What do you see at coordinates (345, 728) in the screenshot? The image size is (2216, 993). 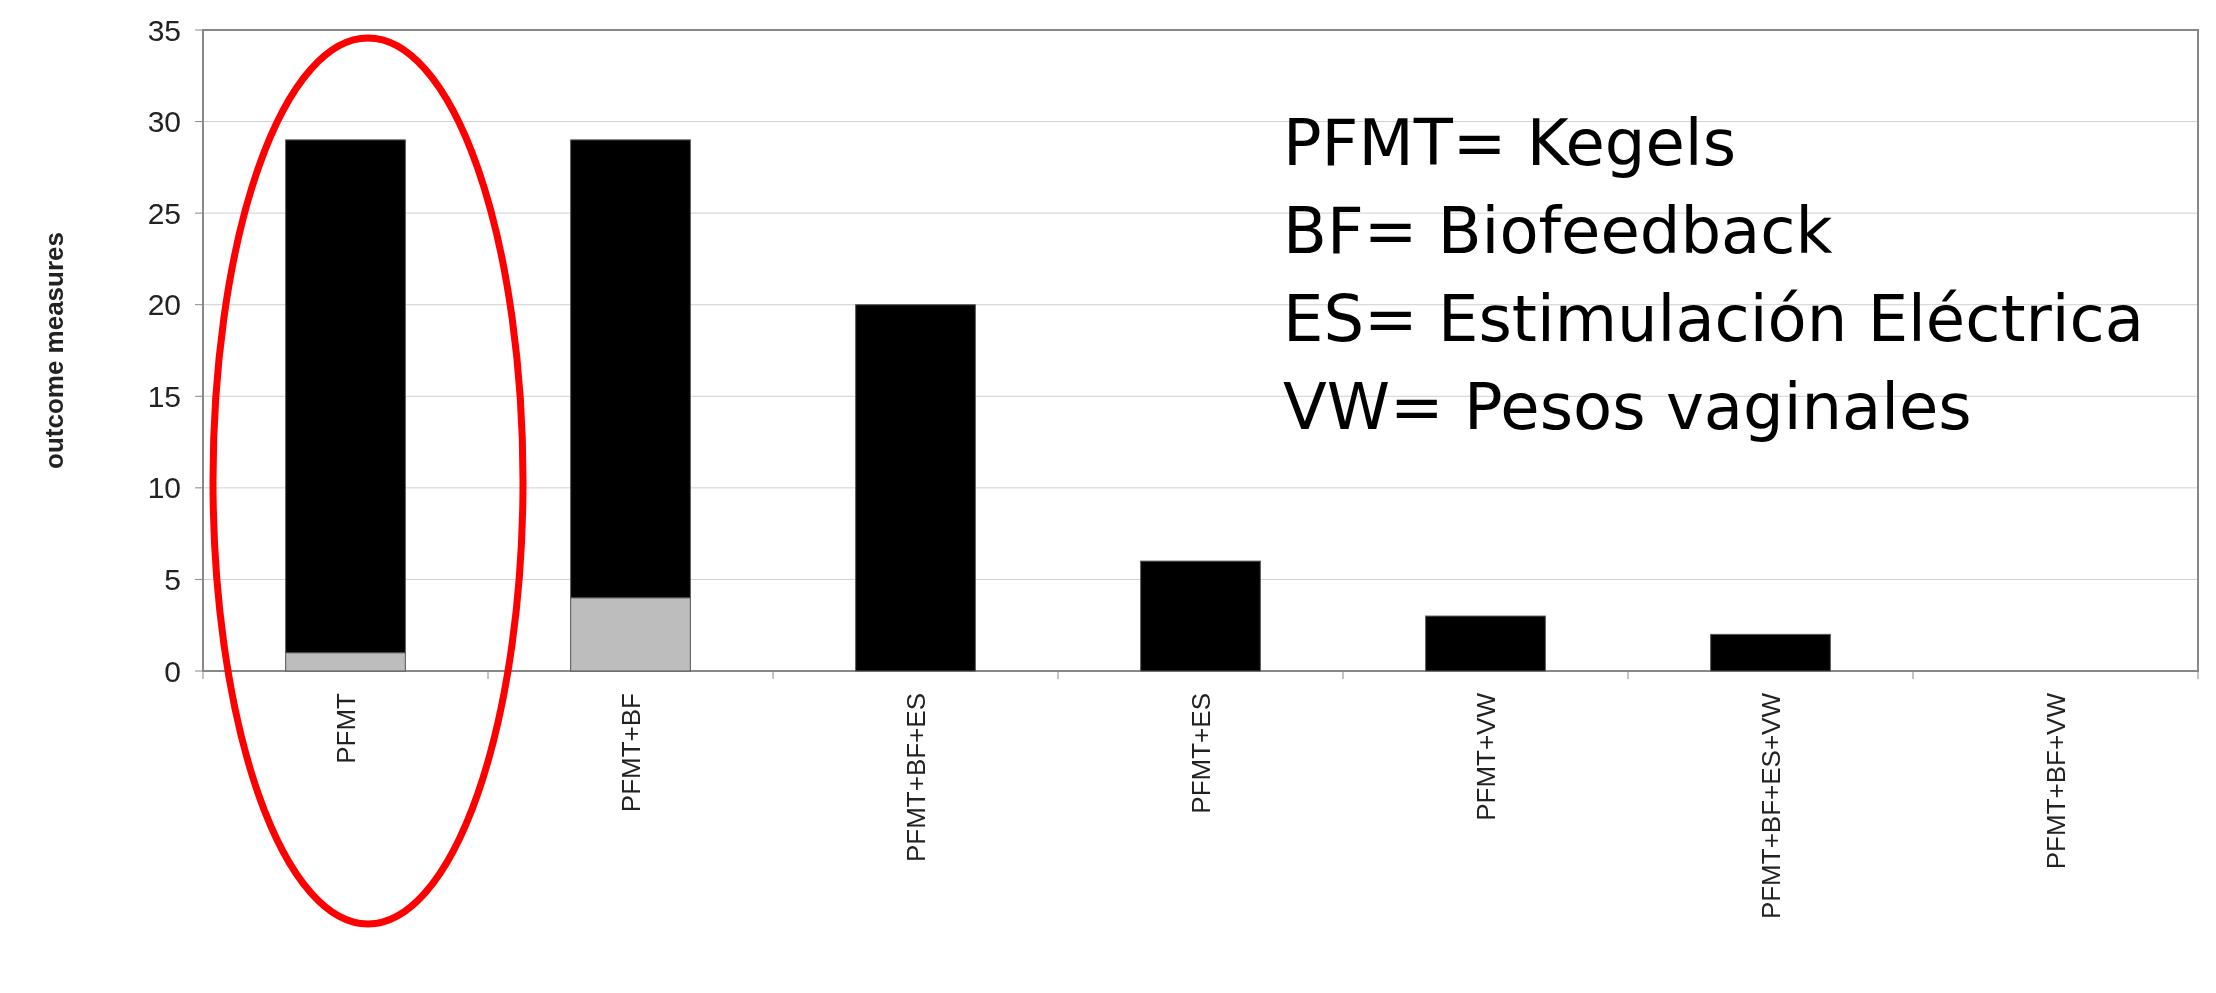 I see `x-tick-label: PFMT` at bounding box center [345, 728].